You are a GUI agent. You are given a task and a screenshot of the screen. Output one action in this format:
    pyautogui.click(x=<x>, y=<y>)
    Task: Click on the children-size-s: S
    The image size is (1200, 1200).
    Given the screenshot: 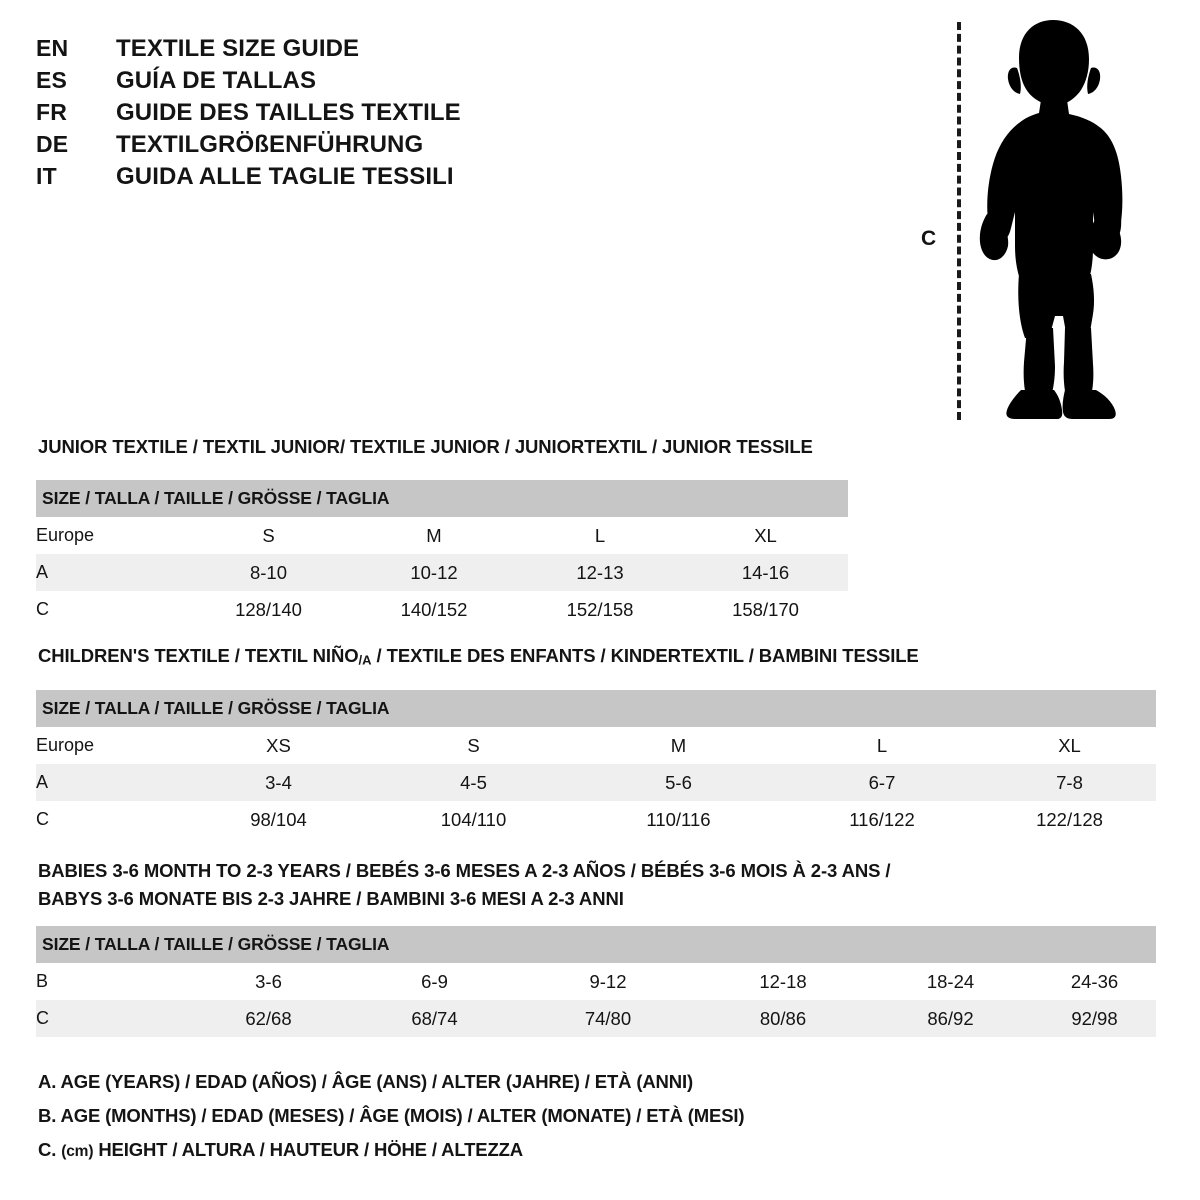 What is the action you would take?
    pyautogui.click(x=473, y=745)
    